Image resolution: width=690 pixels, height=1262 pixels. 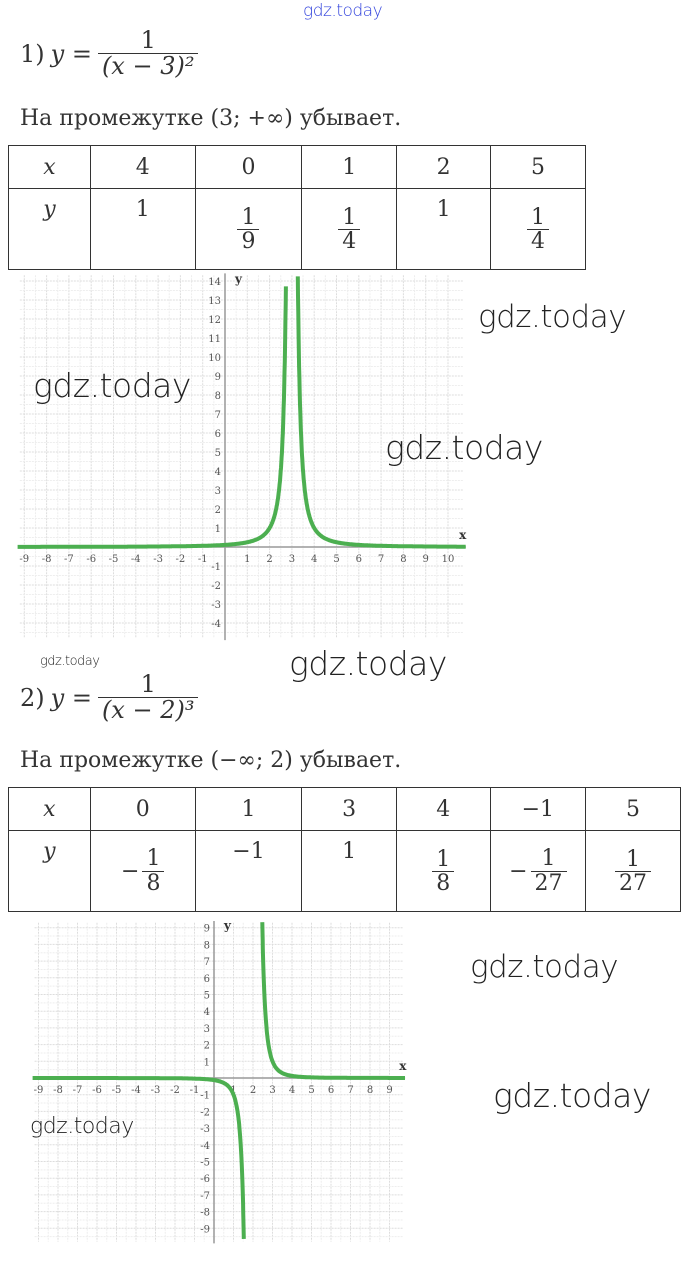 What do you see at coordinates (142, 229) in the screenshot?
I see `y-cell: 1` at bounding box center [142, 229].